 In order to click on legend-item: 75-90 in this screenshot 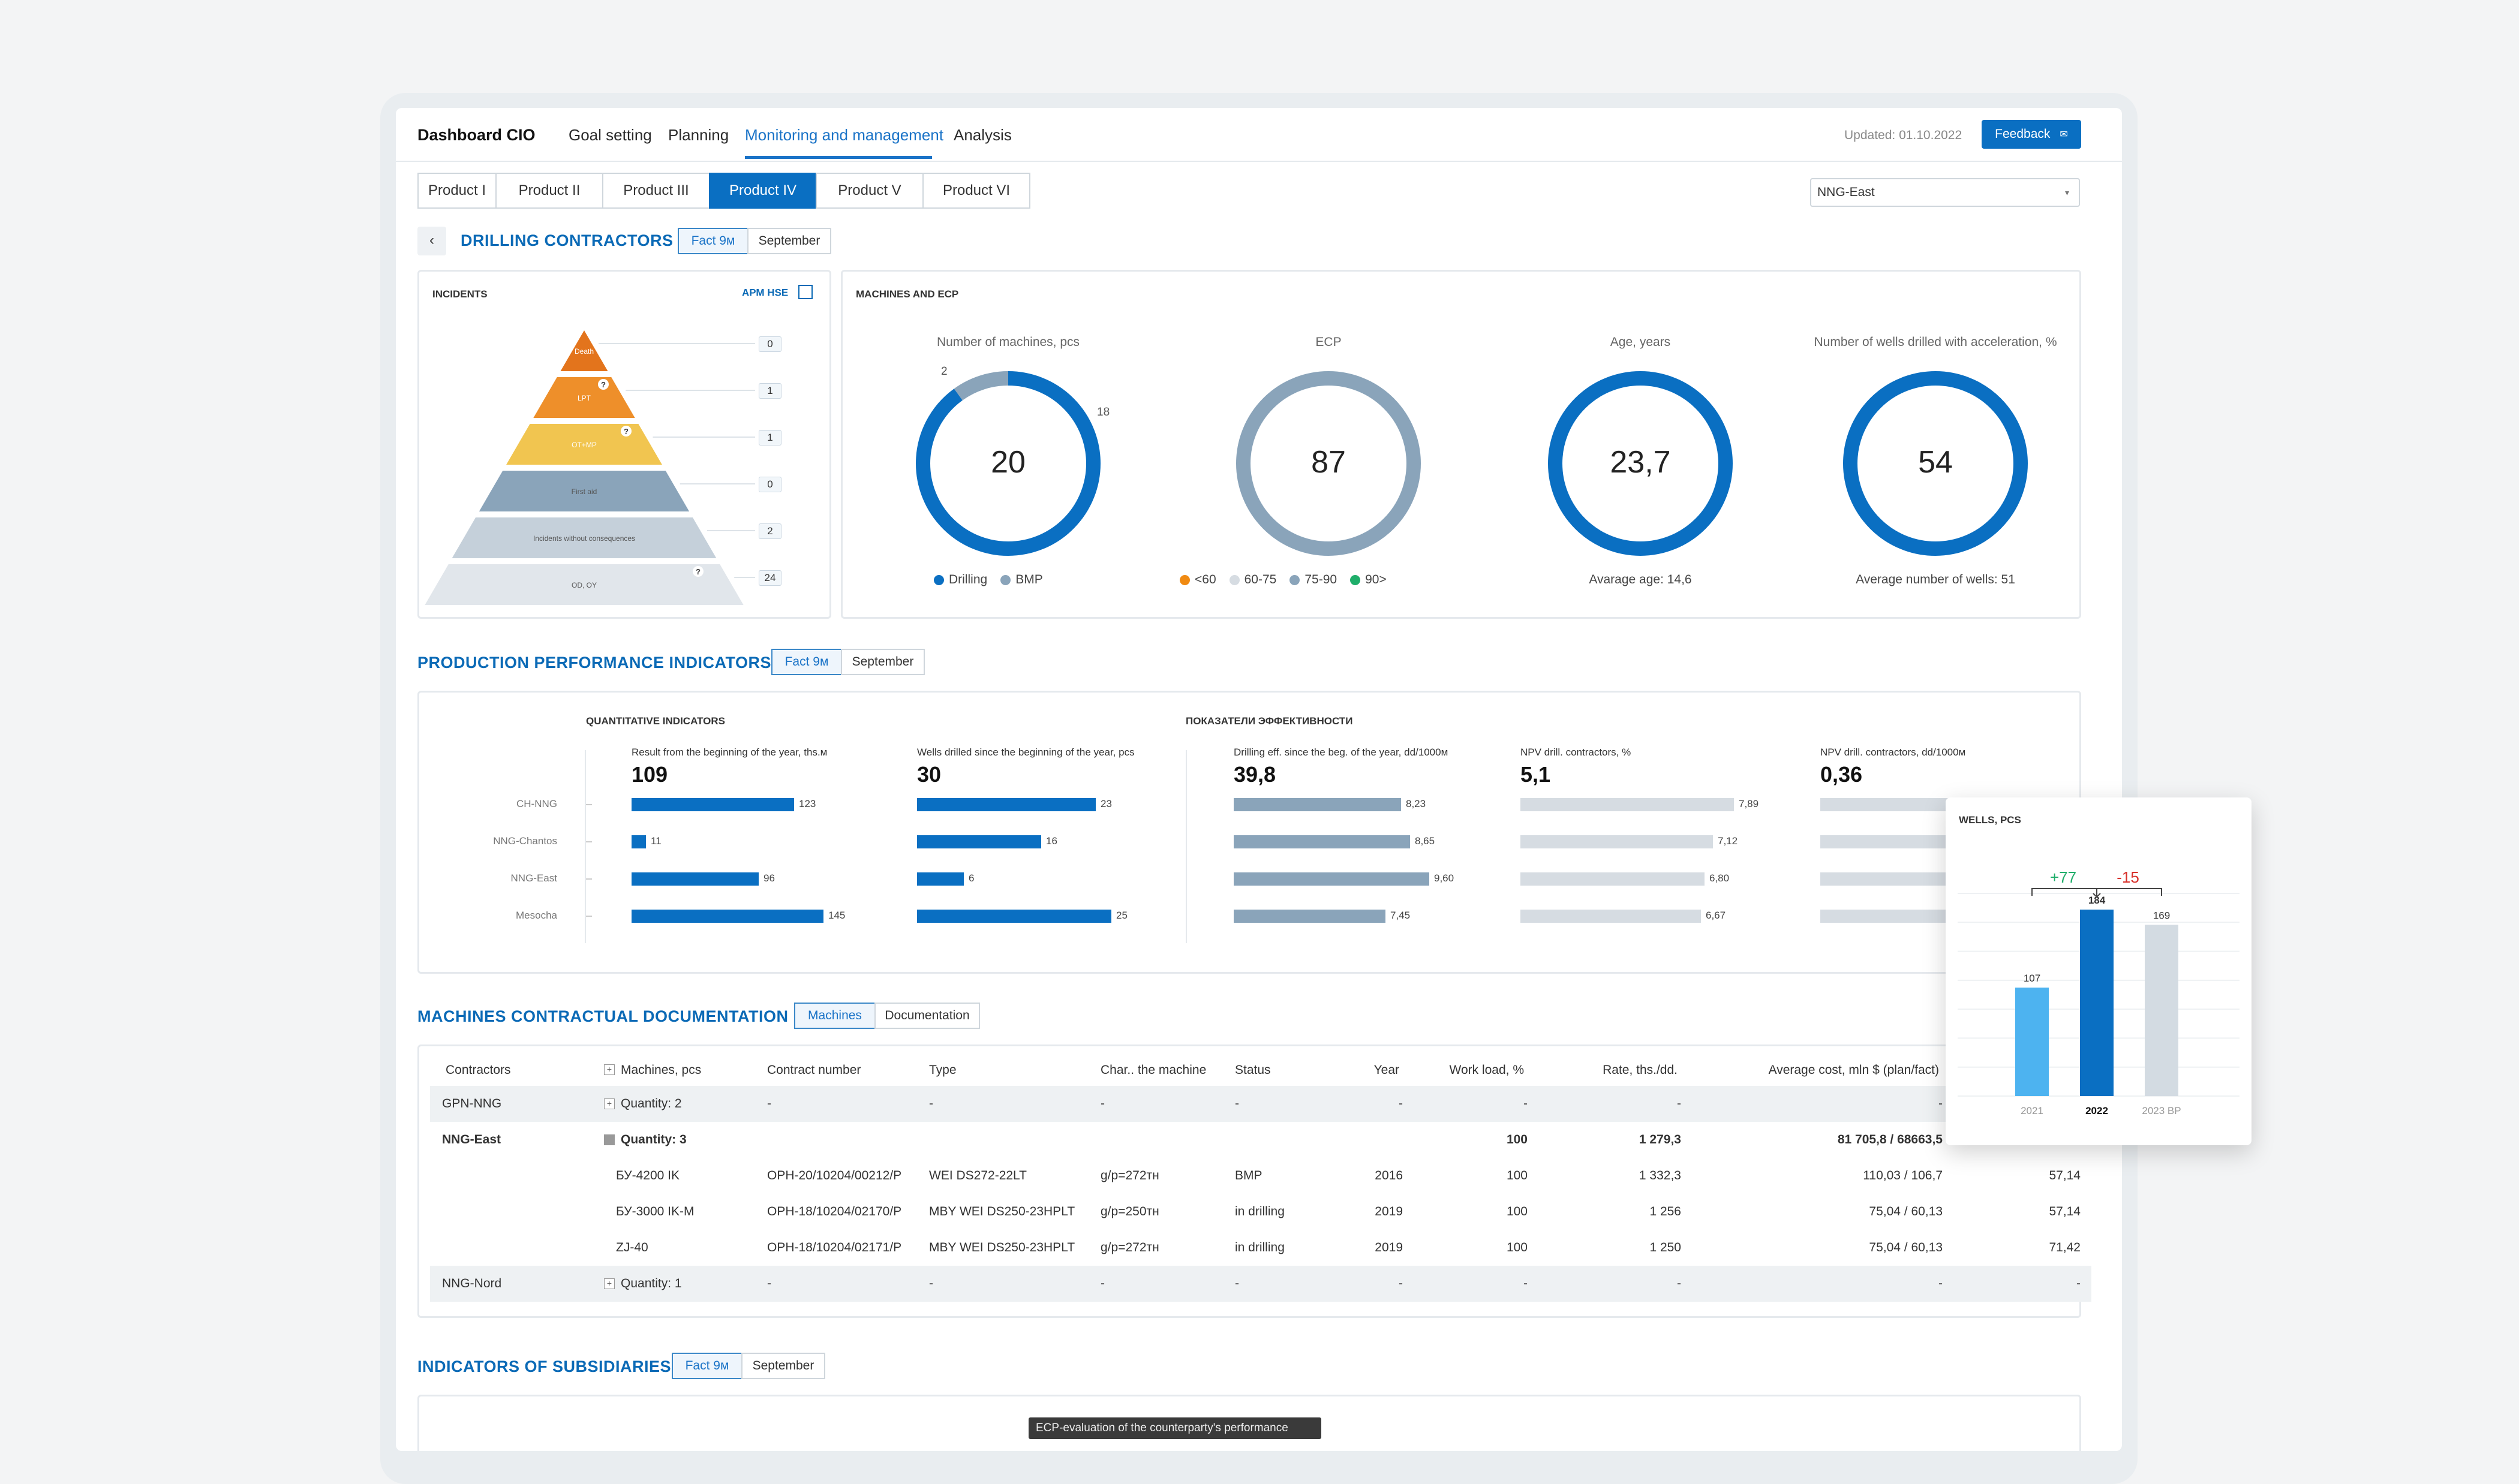, I will do `click(1313, 580)`.